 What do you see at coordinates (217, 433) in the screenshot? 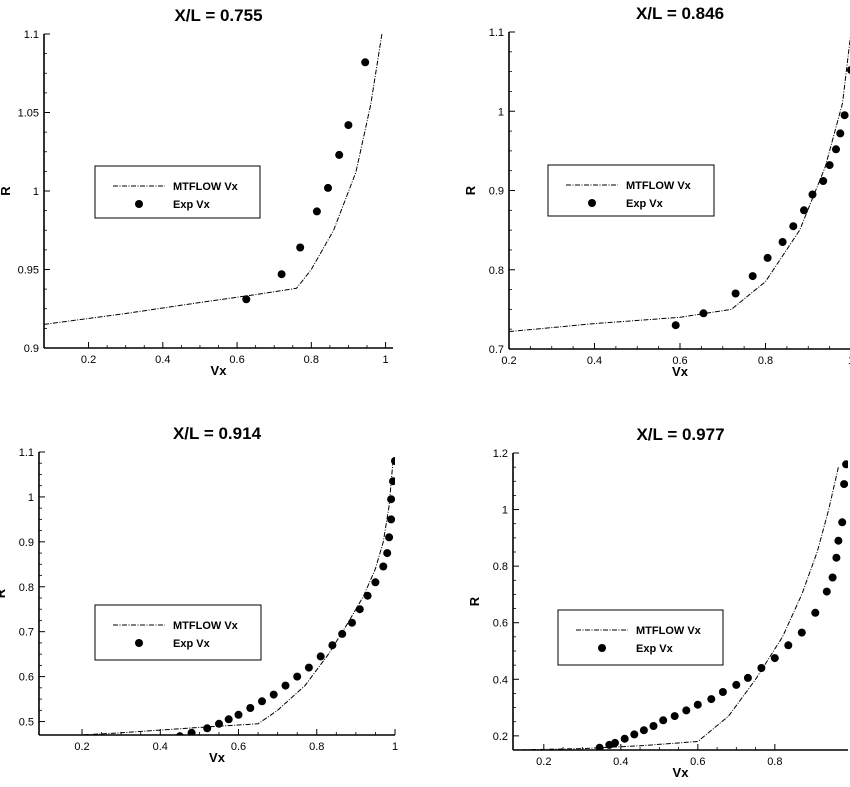
I see `chart-title: X/L = 0.914` at bounding box center [217, 433].